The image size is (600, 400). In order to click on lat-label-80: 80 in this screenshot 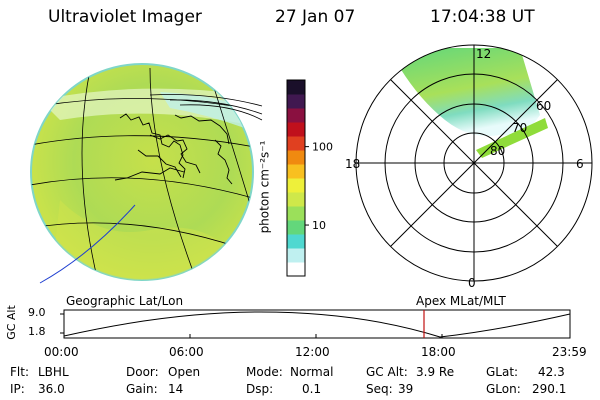, I will do `click(497, 151)`.